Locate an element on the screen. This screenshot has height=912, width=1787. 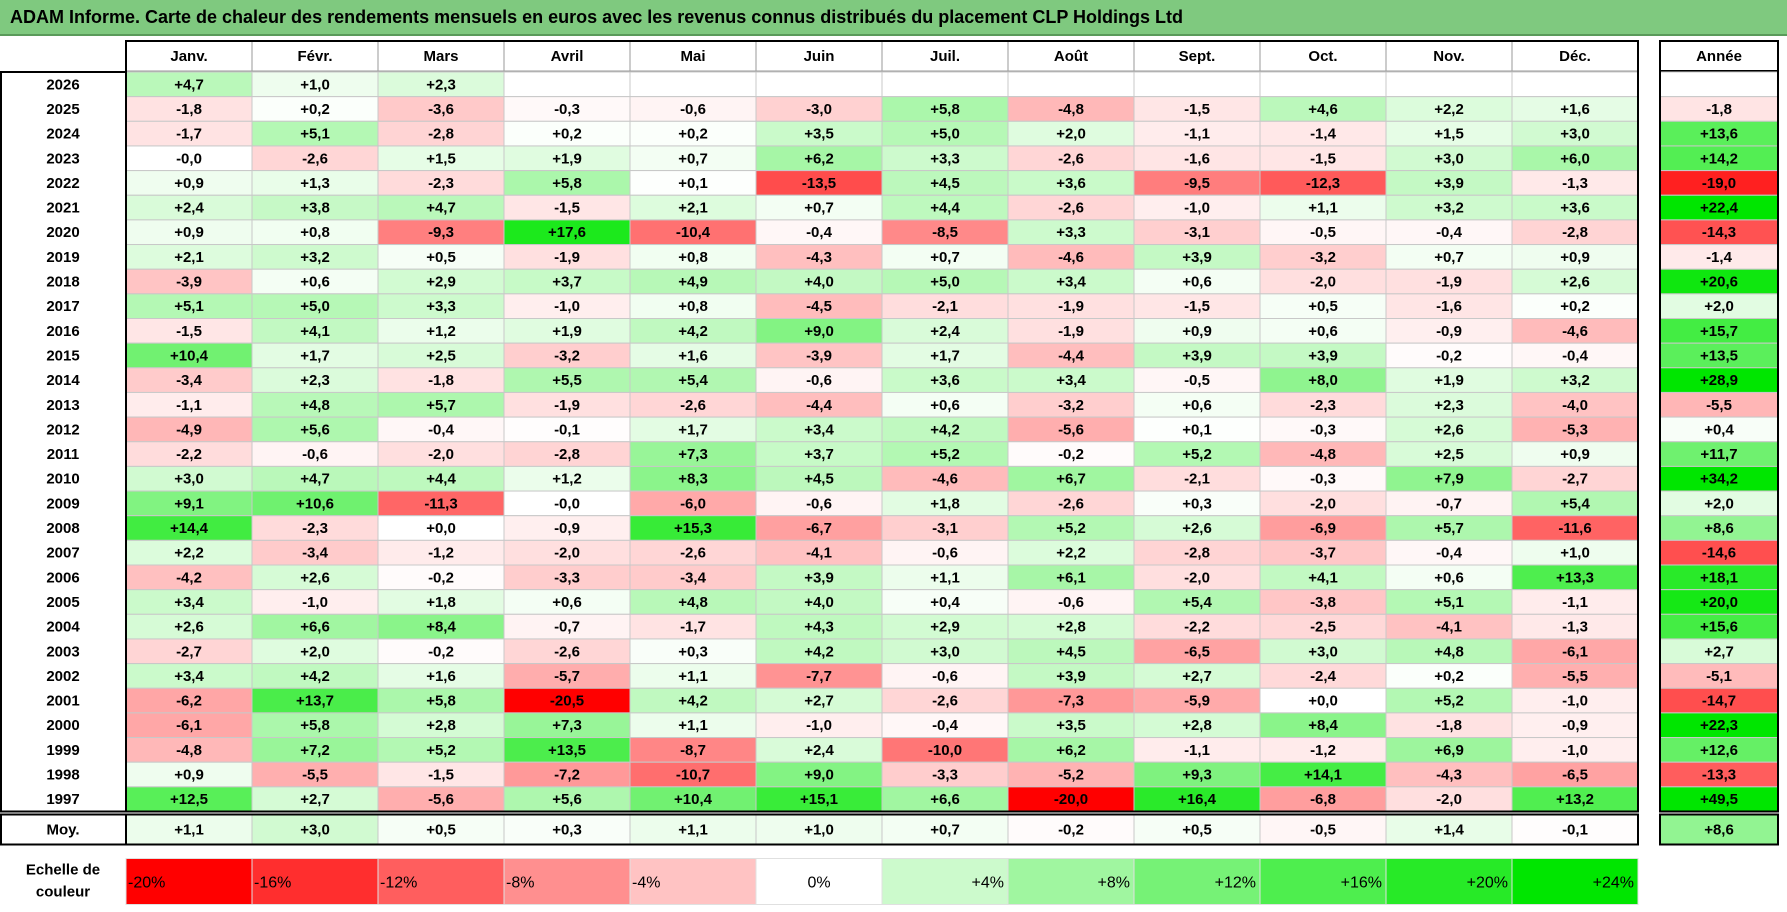
month-header-label: Sept. is located at coordinates (1197, 56).